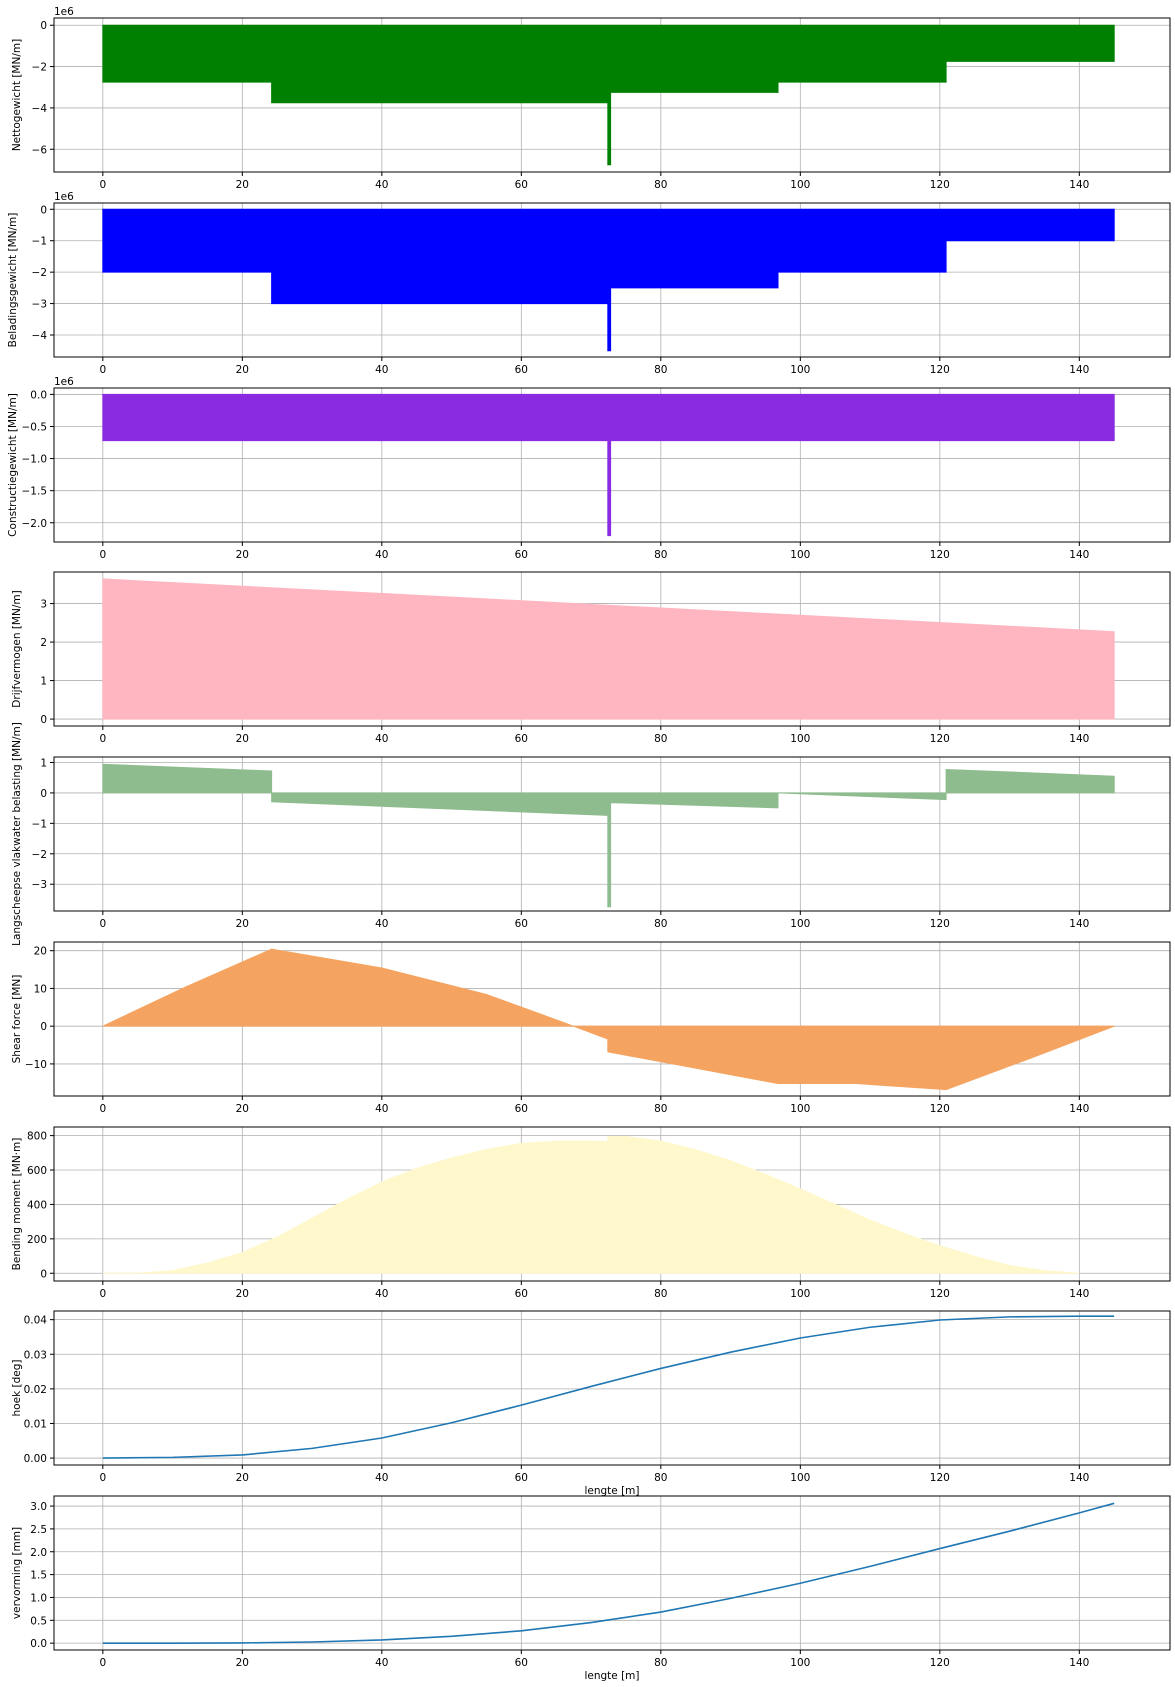  What do you see at coordinates (38, 1530) in the screenshot?
I see `y-tick-label: 2.5` at bounding box center [38, 1530].